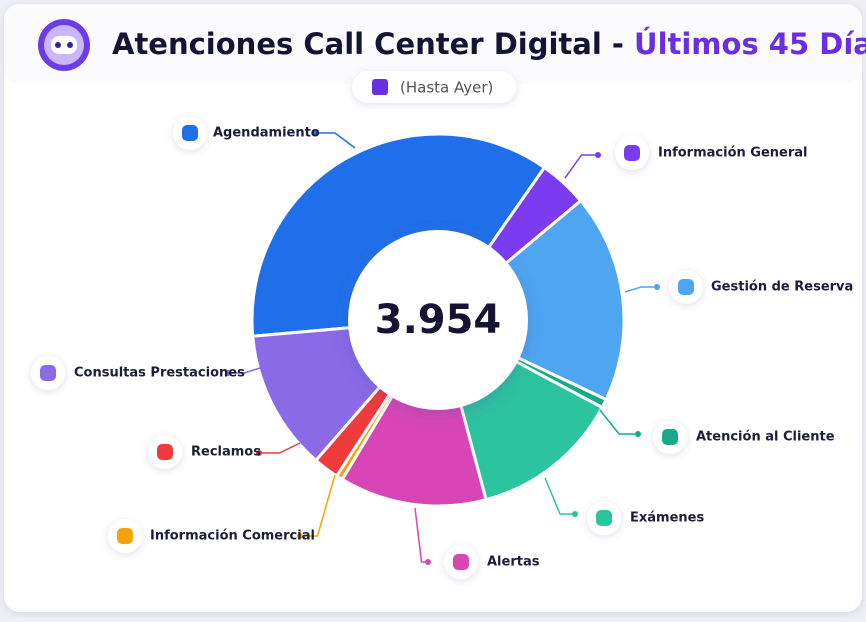  I want to click on legend-label: Información Comercial, so click(232, 536).